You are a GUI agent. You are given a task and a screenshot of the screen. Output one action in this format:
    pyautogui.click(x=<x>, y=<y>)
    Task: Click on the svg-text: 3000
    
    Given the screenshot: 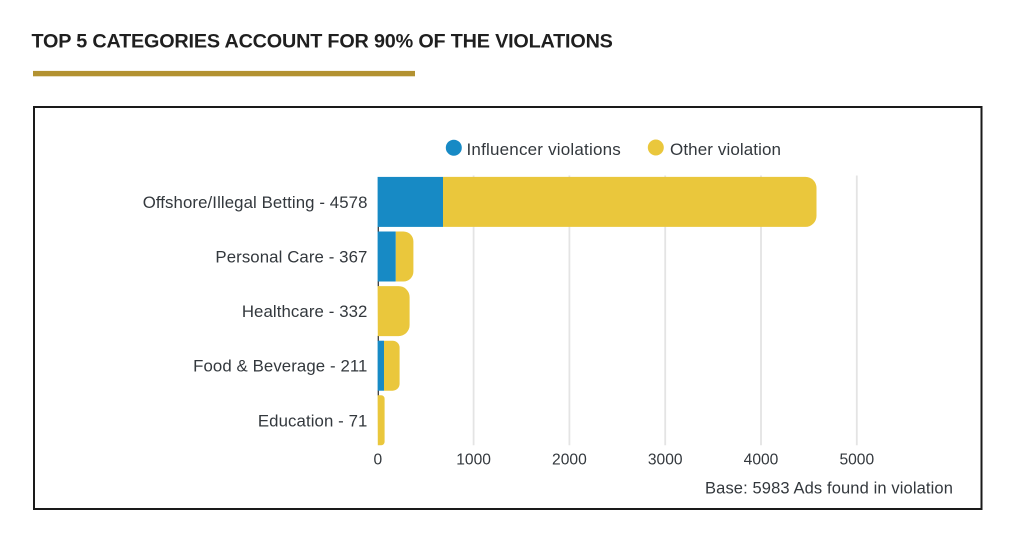 What is the action you would take?
    pyautogui.click(x=665, y=460)
    